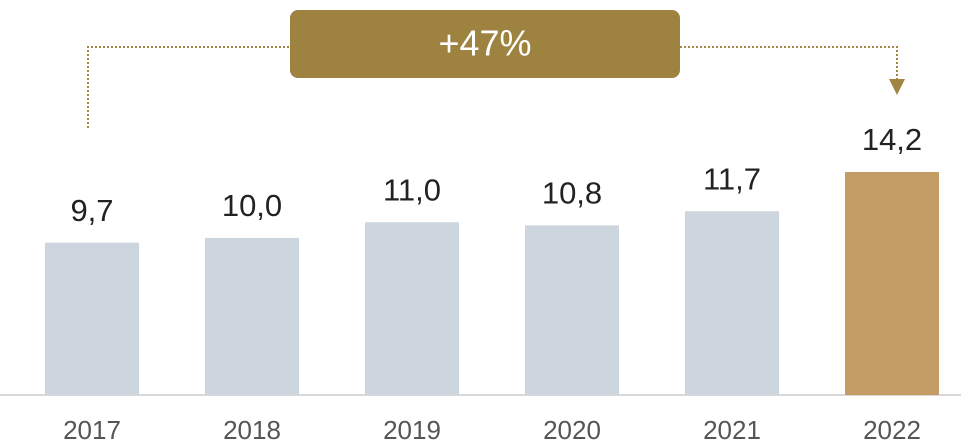 The image size is (961, 445). What do you see at coordinates (412, 430) in the screenshot?
I see `x-tick-label: 2019` at bounding box center [412, 430].